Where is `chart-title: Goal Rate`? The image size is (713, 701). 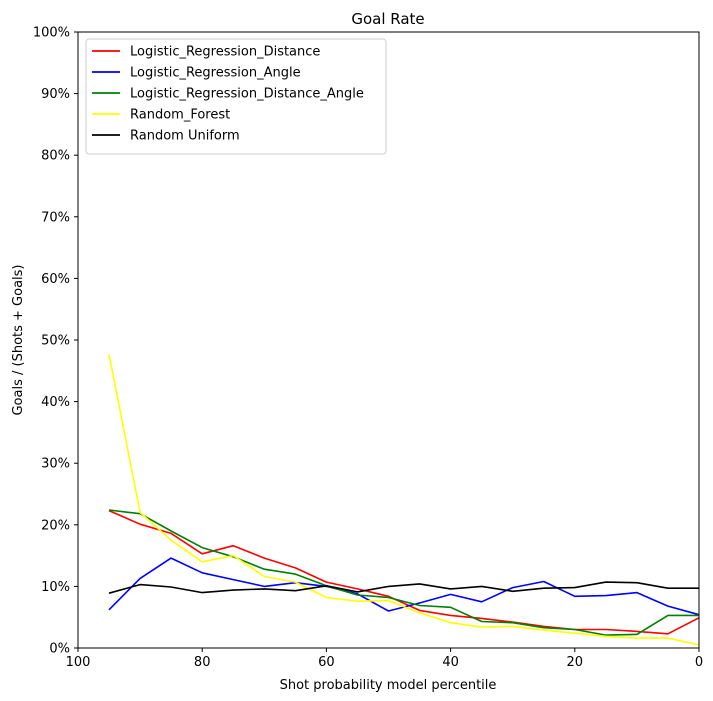 chart-title: Goal Rate is located at coordinates (387, 19).